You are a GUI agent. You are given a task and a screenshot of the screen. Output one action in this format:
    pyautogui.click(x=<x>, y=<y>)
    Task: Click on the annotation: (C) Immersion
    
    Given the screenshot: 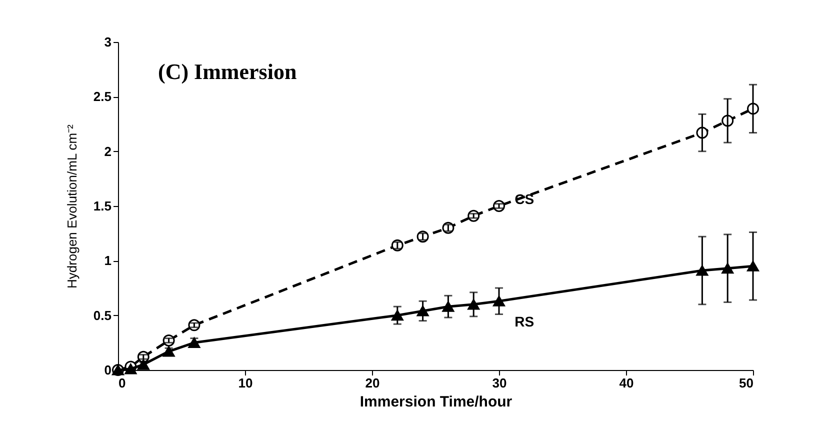 What is the action you would take?
    pyautogui.click(x=227, y=71)
    